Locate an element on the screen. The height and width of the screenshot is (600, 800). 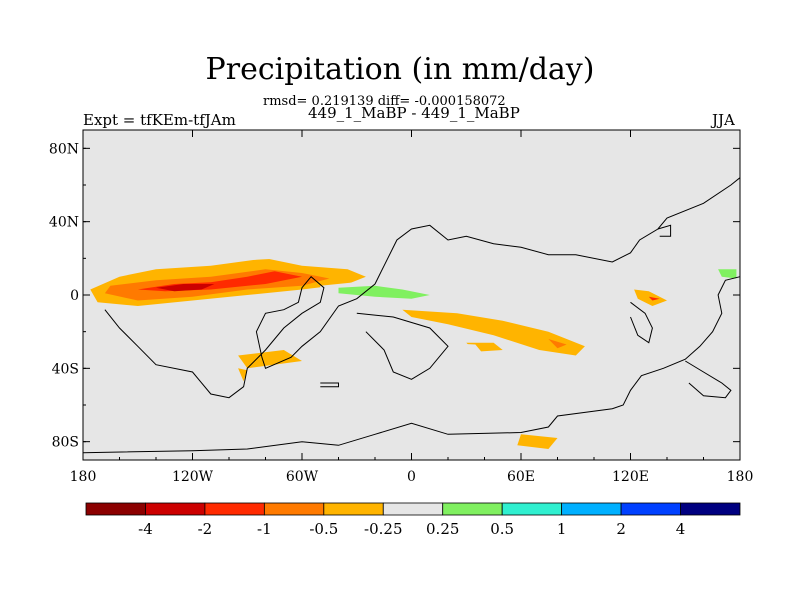
colorbar-label: -1 is located at coordinates (264, 529).